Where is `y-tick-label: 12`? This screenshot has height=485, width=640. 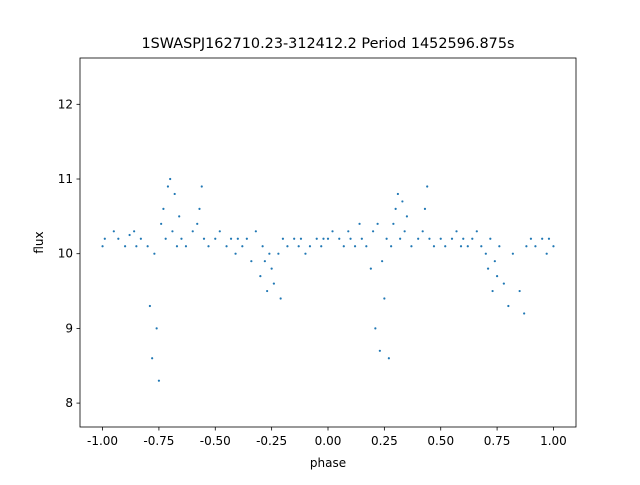 y-tick-label: 12 is located at coordinates (65, 104).